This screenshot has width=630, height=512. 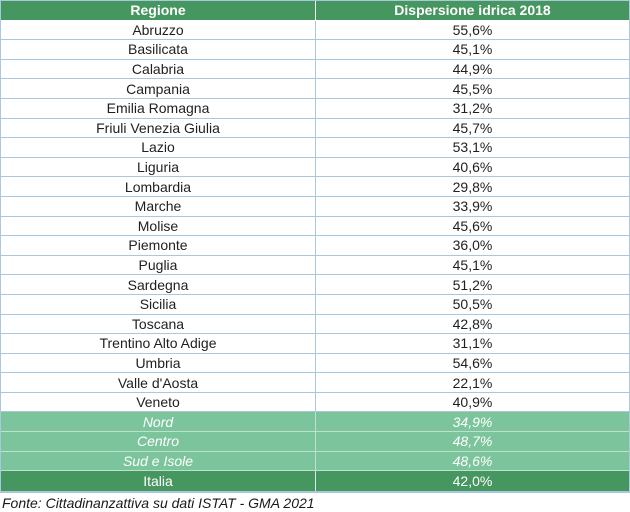 I want to click on value-cell: 45,5%, so click(x=472, y=88).